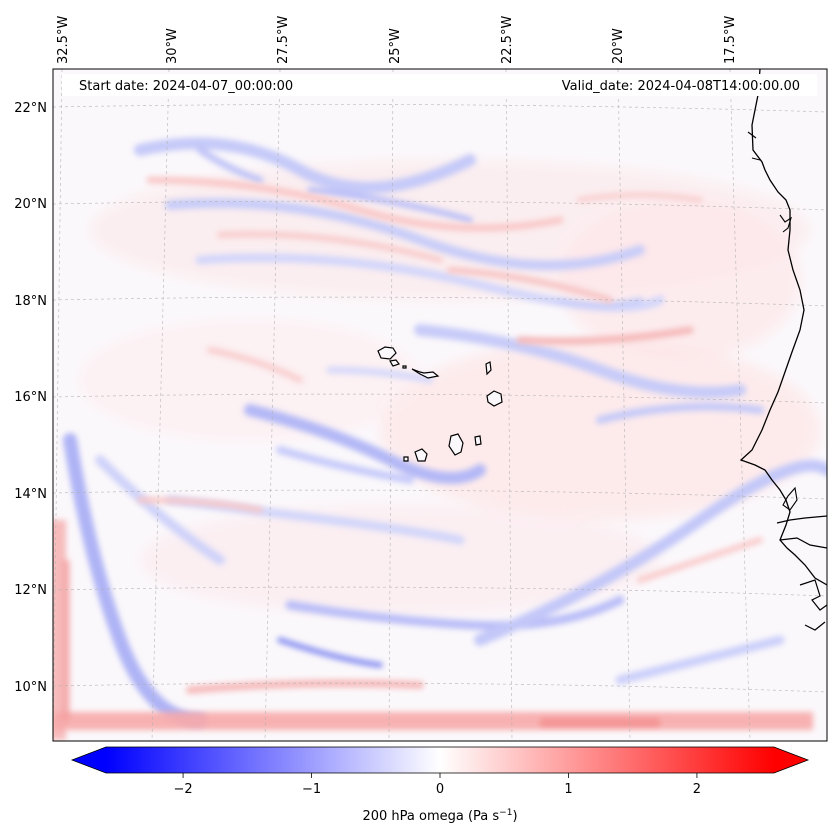  I want to click on info-bar, so click(439, 85).